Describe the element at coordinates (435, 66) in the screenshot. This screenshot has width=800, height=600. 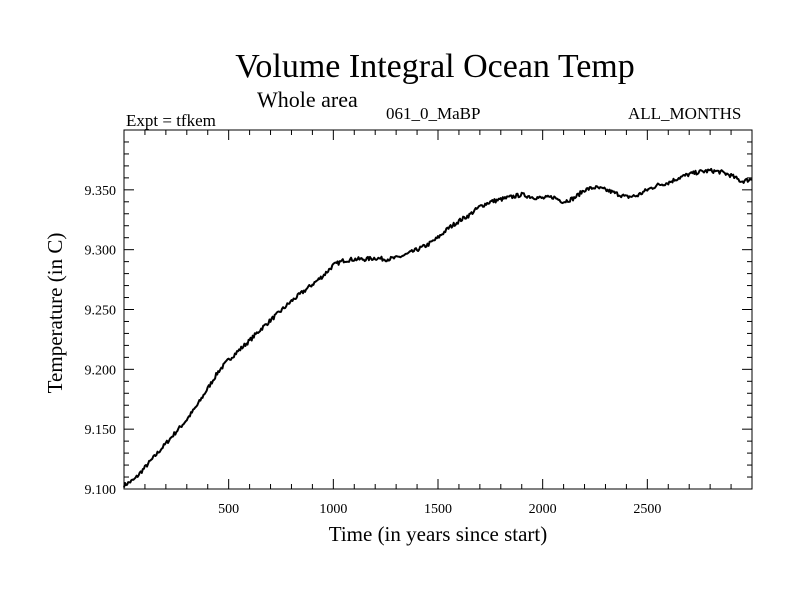
I see `chart-title: Volume Integral Ocean Temp` at that location.